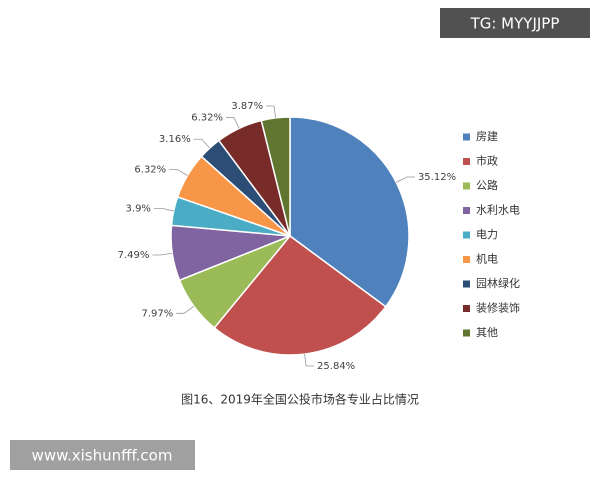 The height and width of the screenshot is (480, 600). Describe the element at coordinates (247, 106) in the screenshot. I see `data-label: 3.87%` at that location.